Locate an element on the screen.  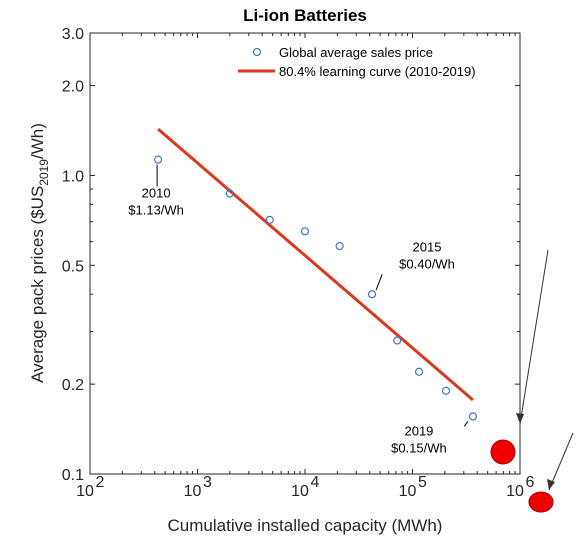
y-tick-label: 2.0 is located at coordinates (73, 87).